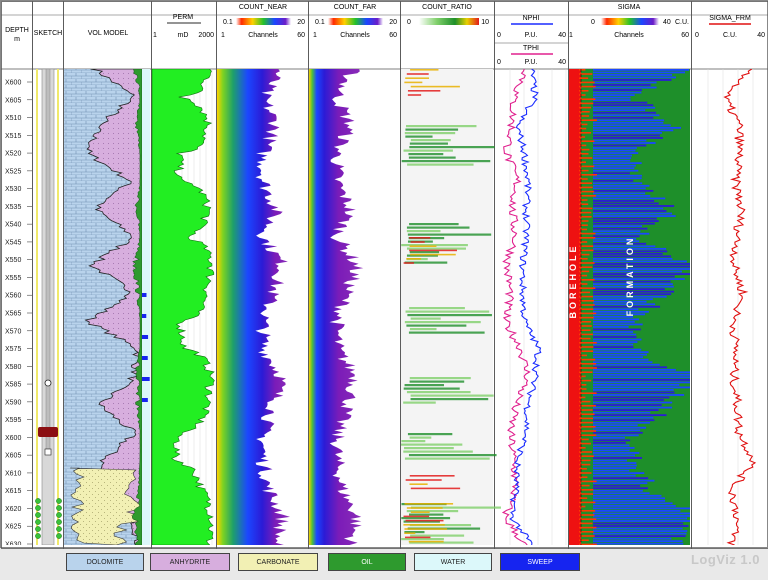 This screenshot has height=580, width=768. What do you see at coordinates (13, 154) in the screenshot?
I see `depth-tick-label: X520` at bounding box center [13, 154].